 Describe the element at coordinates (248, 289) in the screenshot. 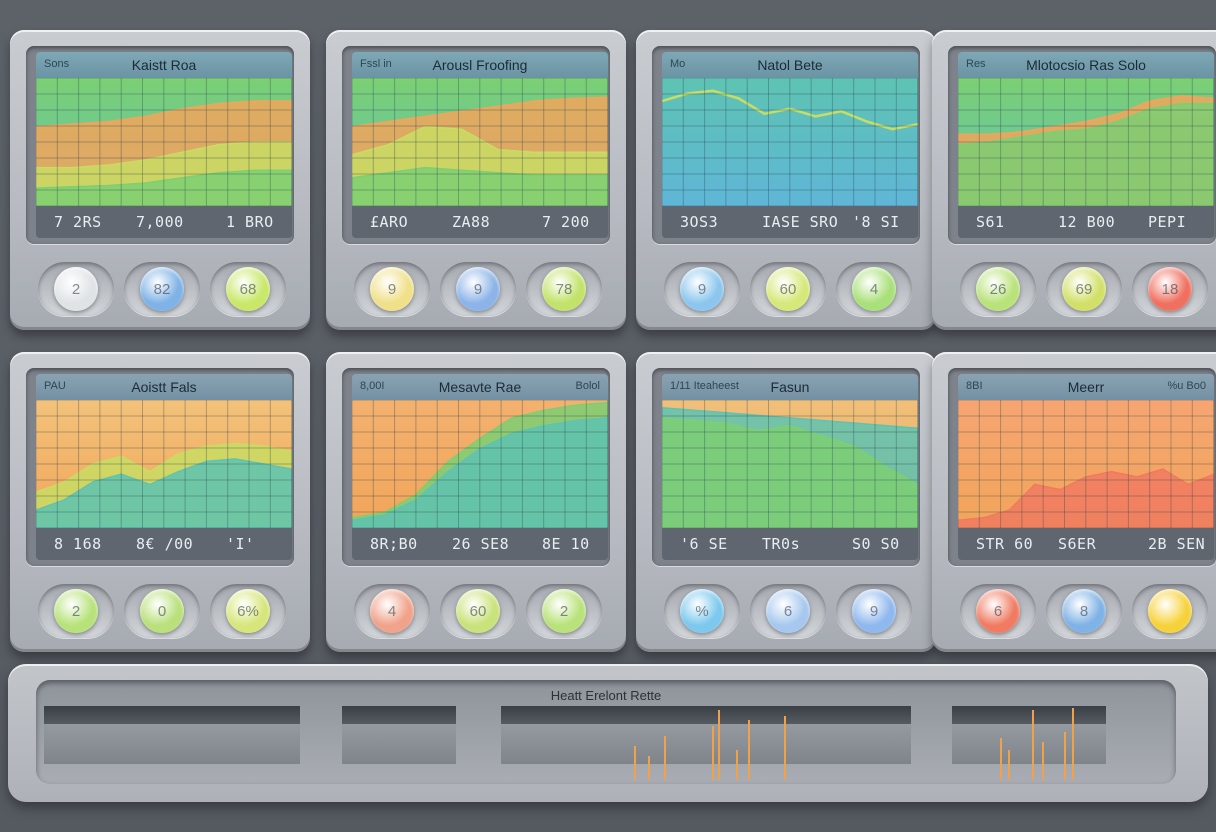

I see `control-knob: 68` at that location.